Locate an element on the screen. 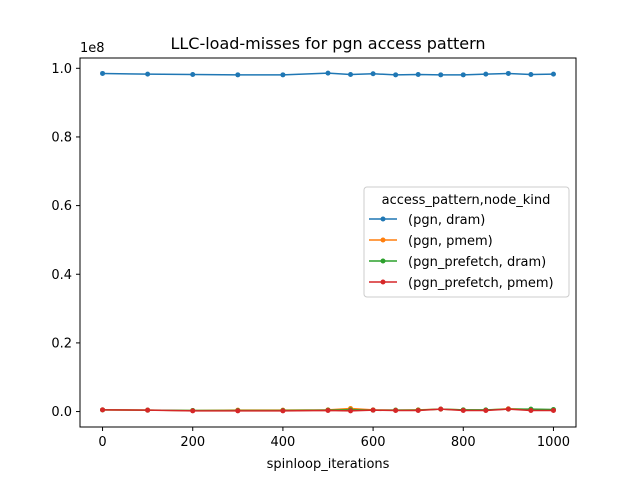  legend-entry: (pgn_prefetch, dram) is located at coordinates (457, 262).